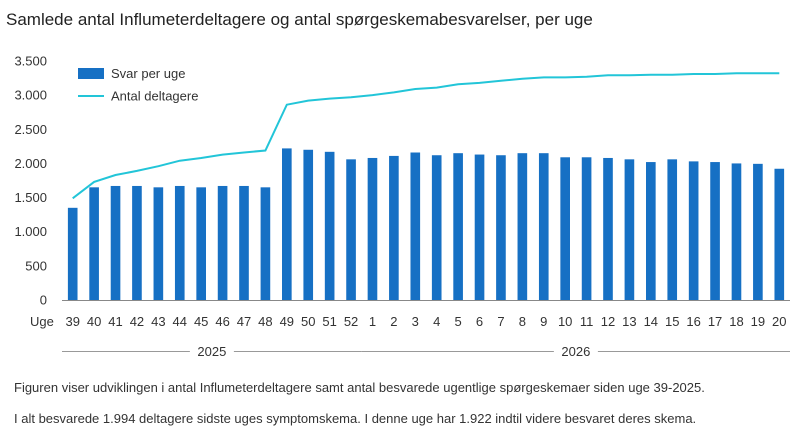  What do you see at coordinates (42, 321) in the screenshot?
I see `x-axis-prefix: Uge` at bounding box center [42, 321].